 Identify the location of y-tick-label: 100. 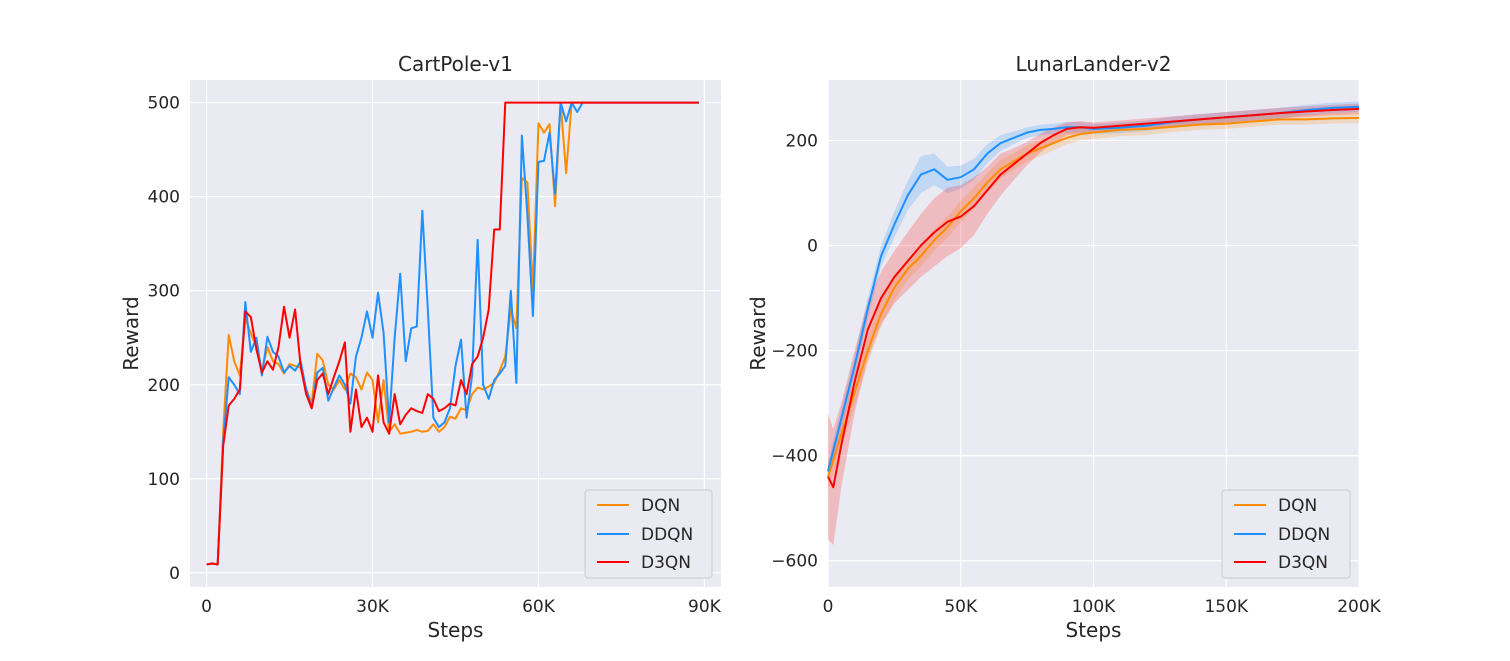
(164, 480).